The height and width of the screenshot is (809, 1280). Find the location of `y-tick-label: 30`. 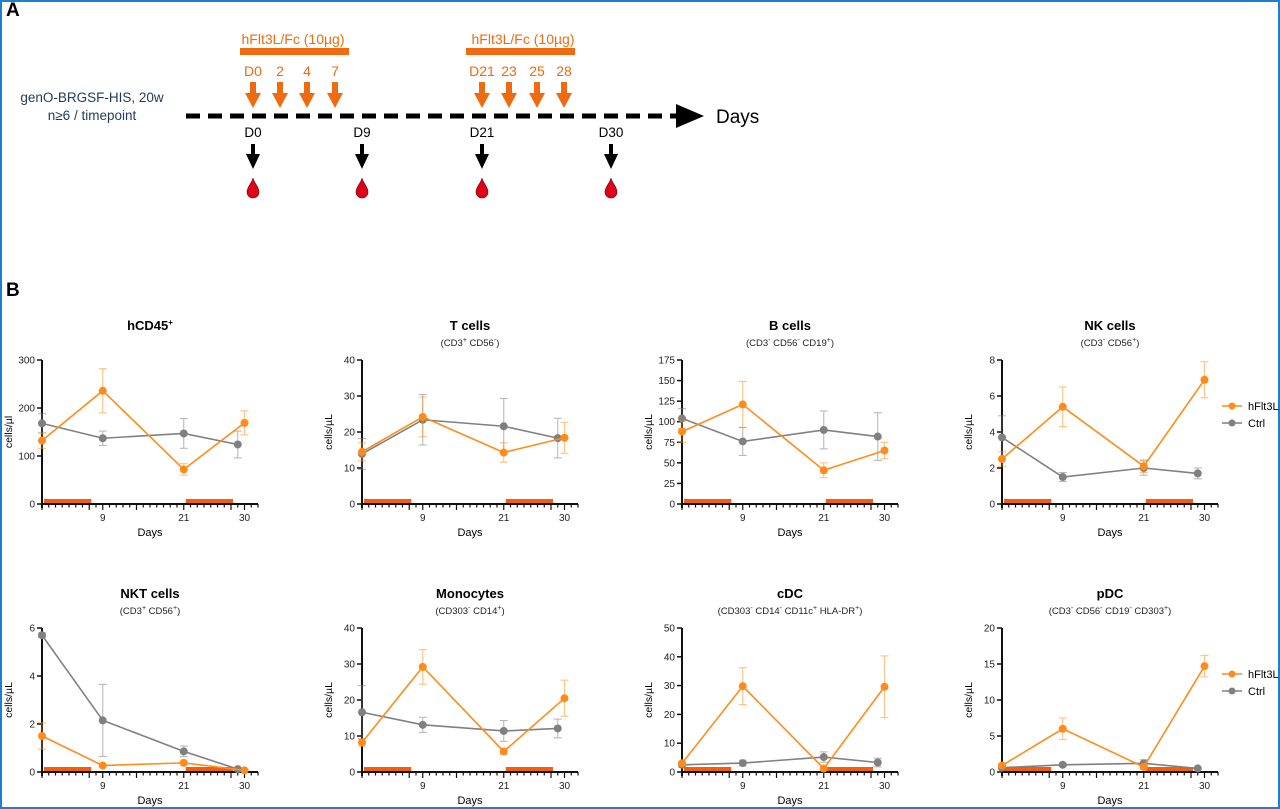

y-tick-label: 30 is located at coordinates (670, 686).